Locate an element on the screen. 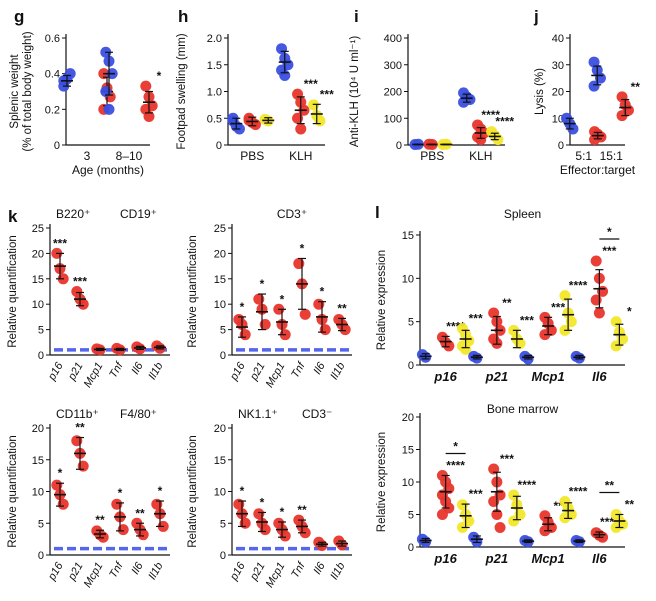 The image size is (656, 601). panel-title: CD11b⁺ is located at coordinates (77, 414).